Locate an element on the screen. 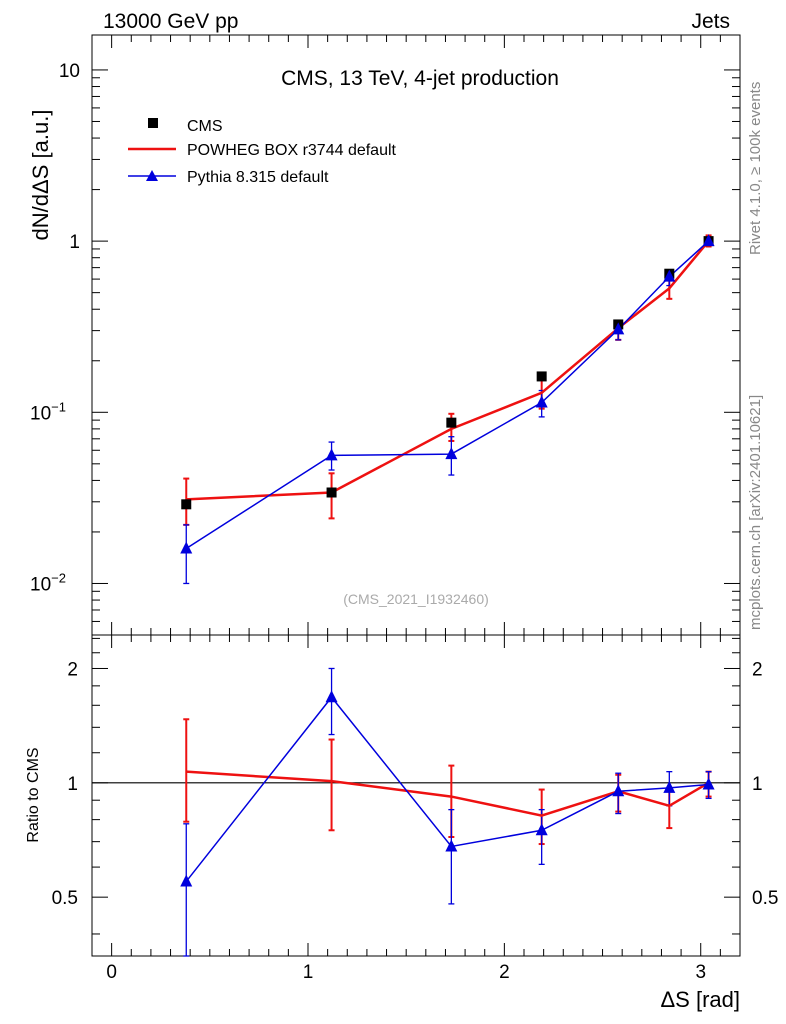 The width and height of the screenshot is (786, 1024). watermark: (CMS_2021_I1932460) is located at coordinates (416, 599).